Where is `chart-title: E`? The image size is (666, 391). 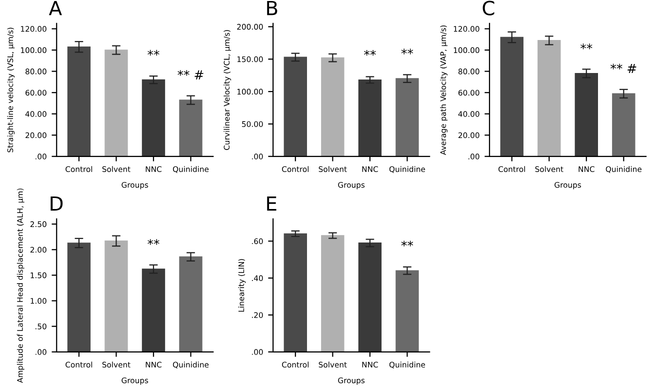 chart-title: E is located at coordinates (271, 203).